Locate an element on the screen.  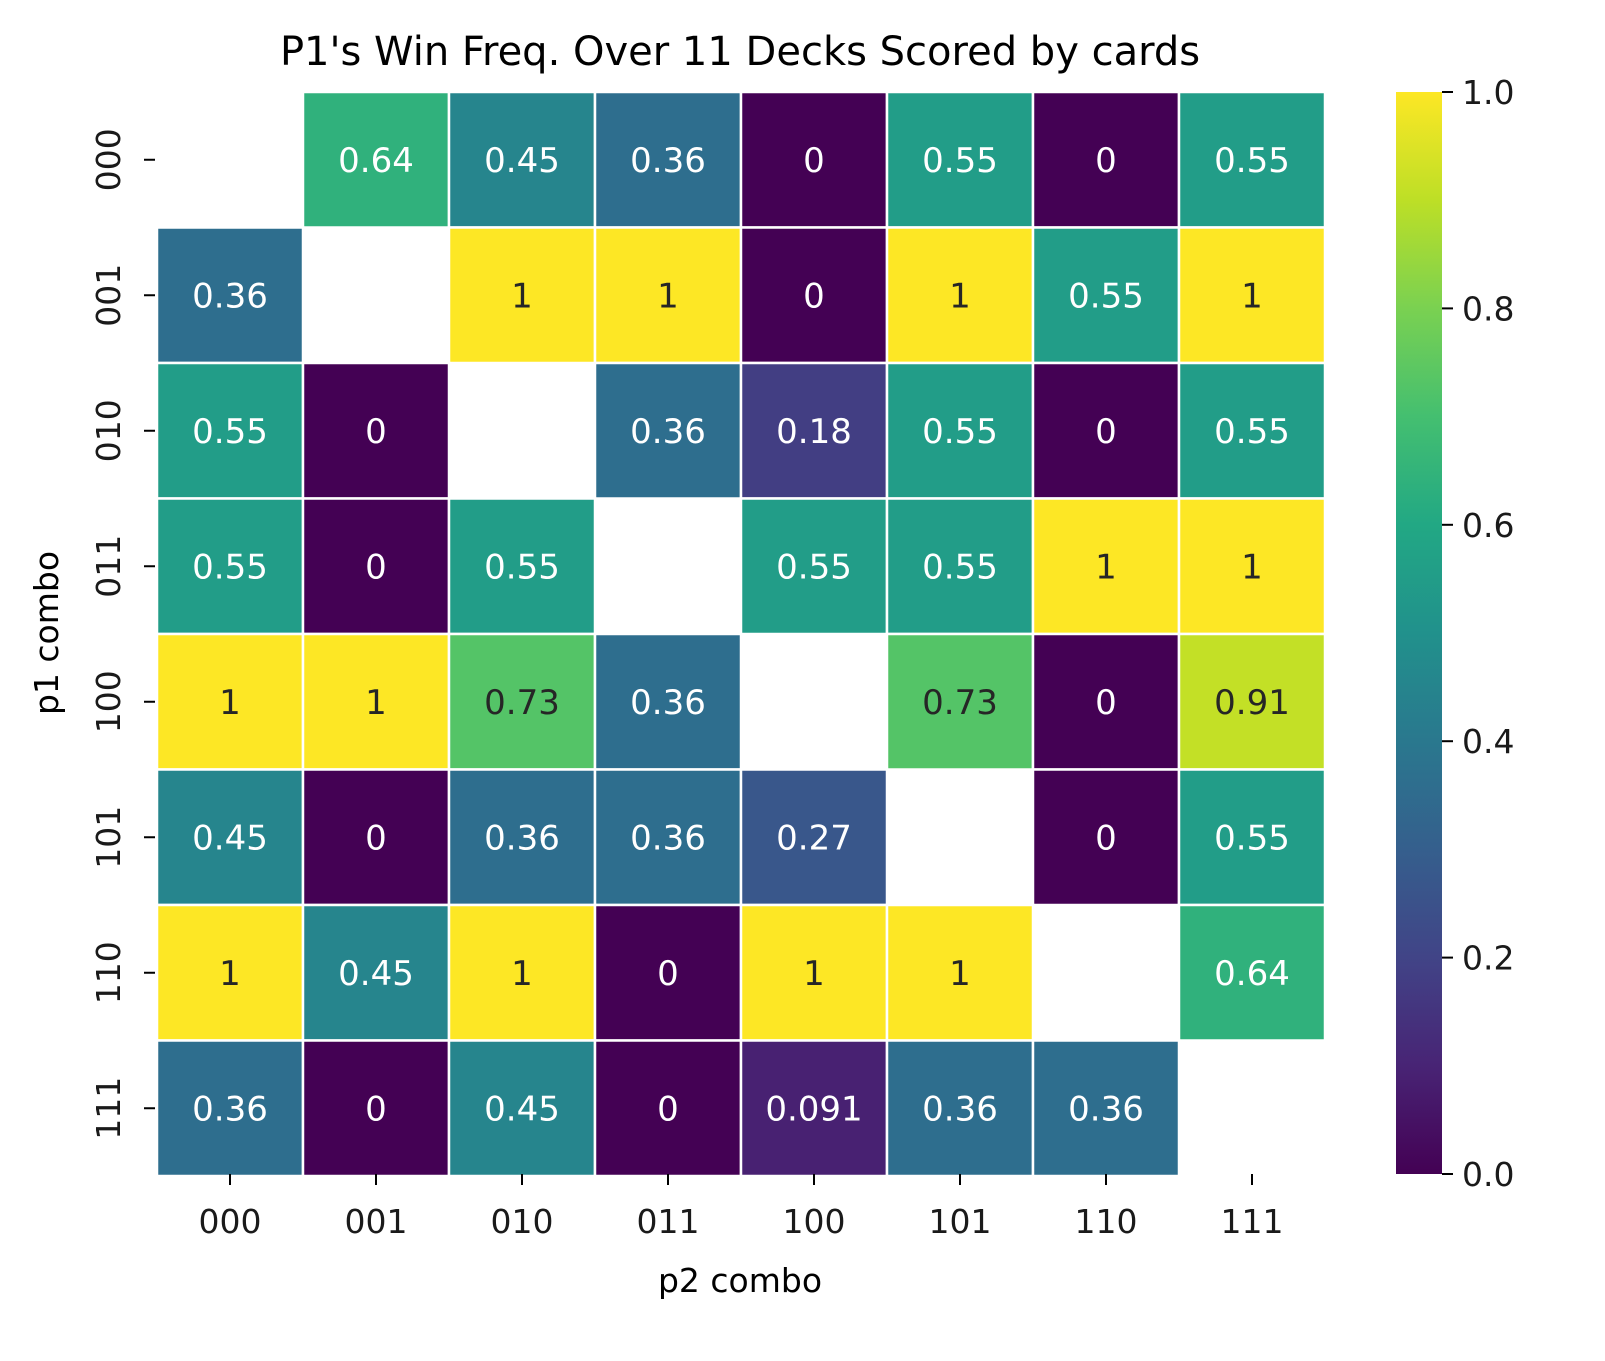
x-tick-label: 000 is located at coordinates (230, 1221).